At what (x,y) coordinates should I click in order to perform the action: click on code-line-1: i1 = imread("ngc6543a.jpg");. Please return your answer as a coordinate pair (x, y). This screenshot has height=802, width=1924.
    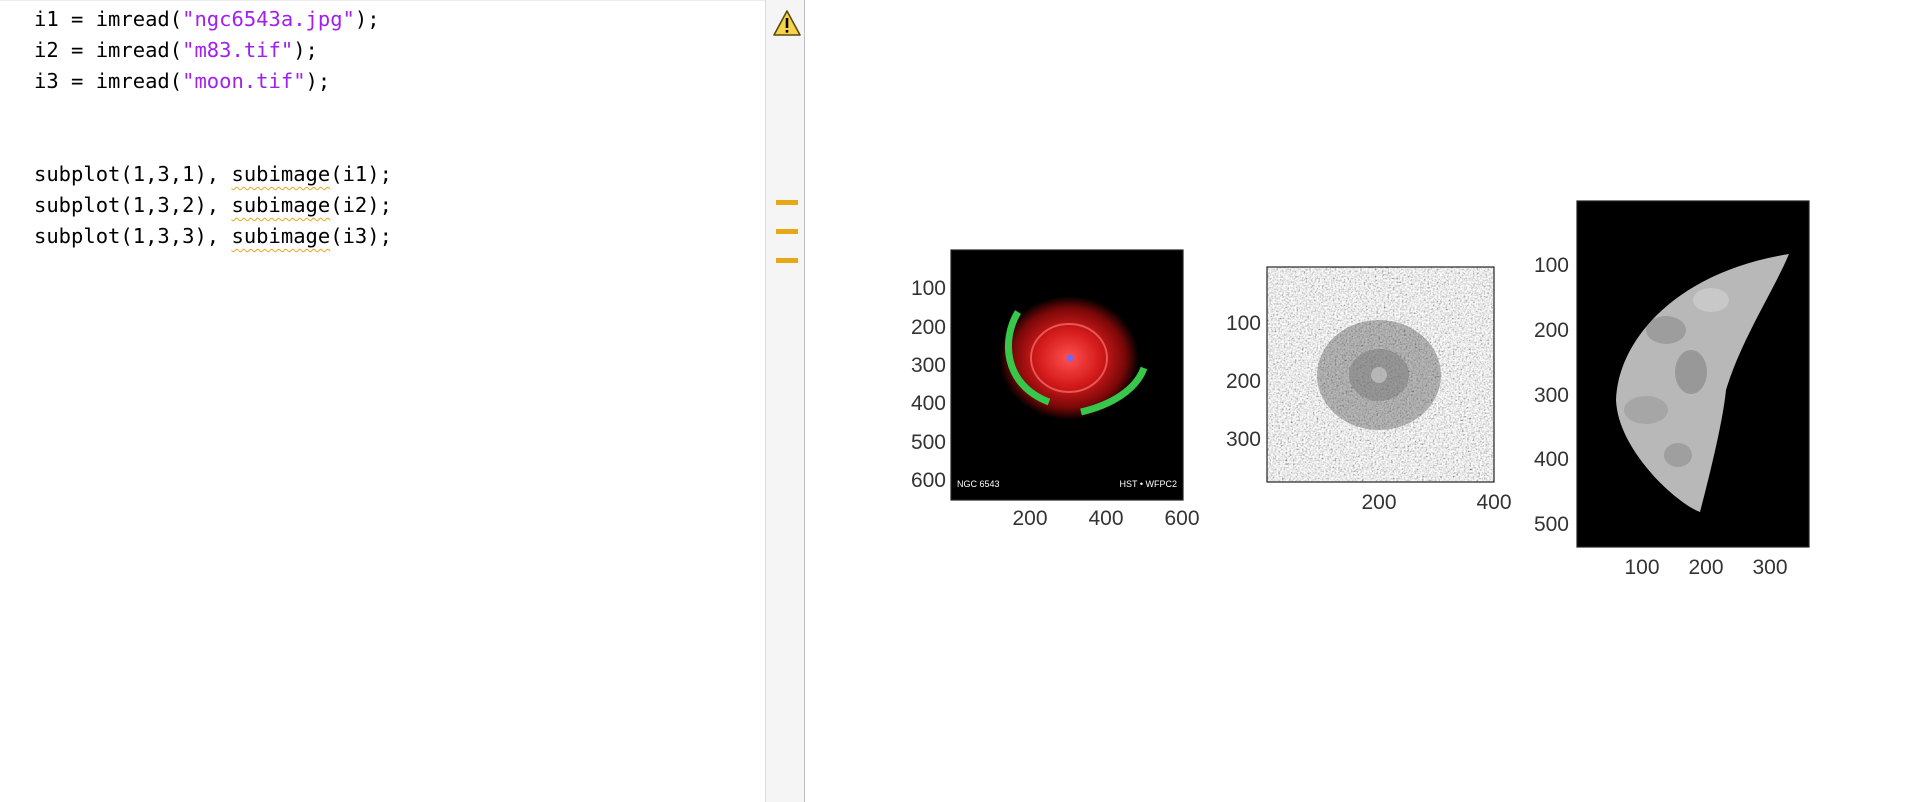
    Looking at the image, I should click on (207, 19).